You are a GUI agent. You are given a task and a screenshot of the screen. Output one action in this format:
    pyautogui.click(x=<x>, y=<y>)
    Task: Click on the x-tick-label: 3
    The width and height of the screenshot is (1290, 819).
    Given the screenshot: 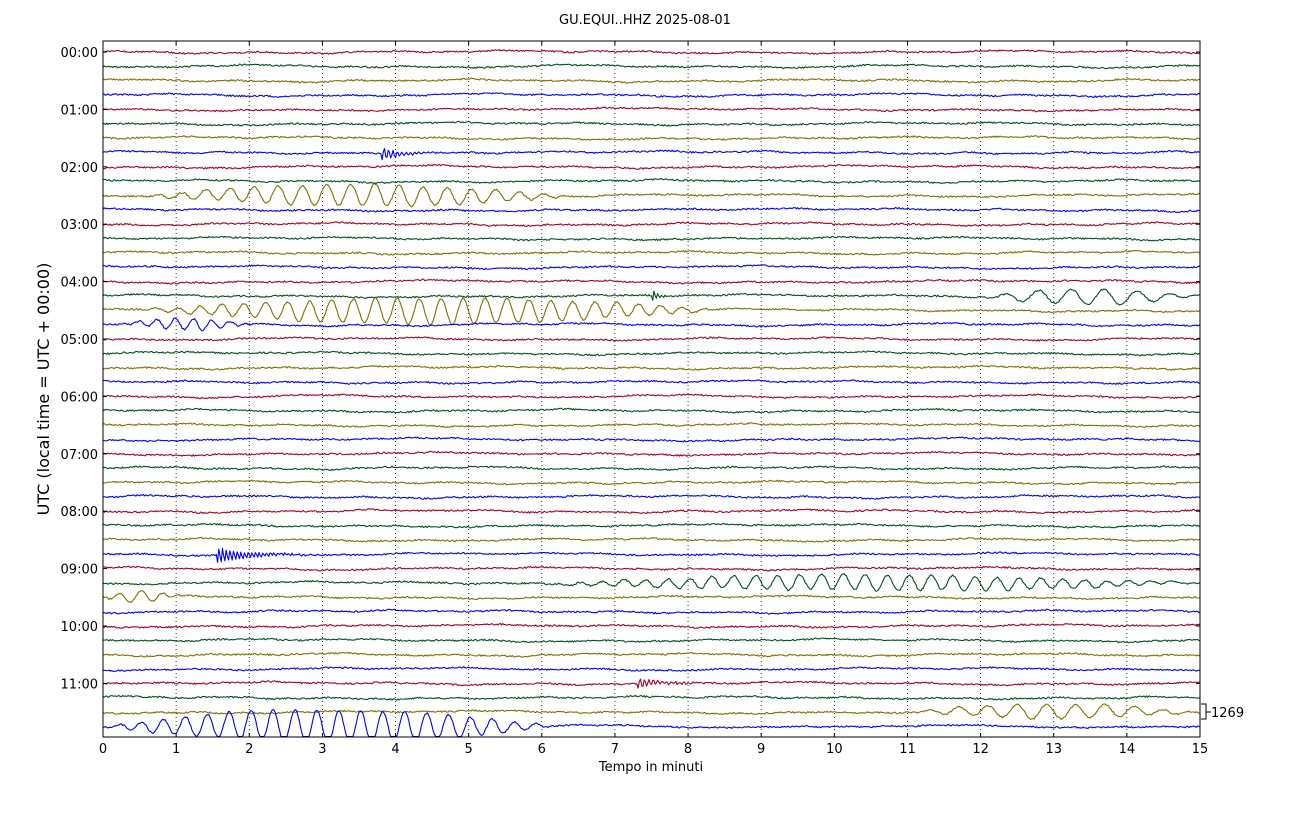 What is the action you would take?
    pyautogui.click(x=322, y=749)
    